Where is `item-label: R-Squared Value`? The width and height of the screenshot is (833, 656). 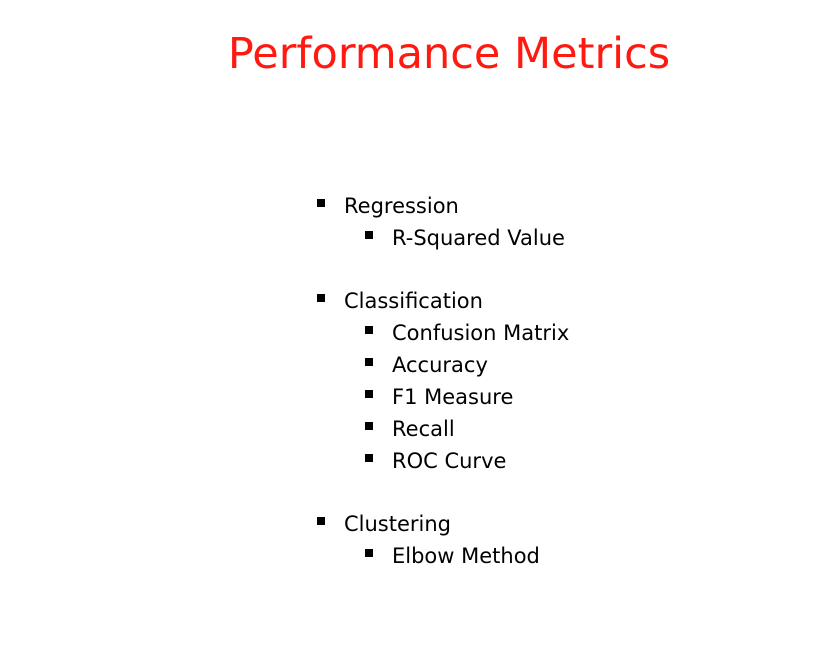 item-label: R-Squared Value is located at coordinates (478, 238).